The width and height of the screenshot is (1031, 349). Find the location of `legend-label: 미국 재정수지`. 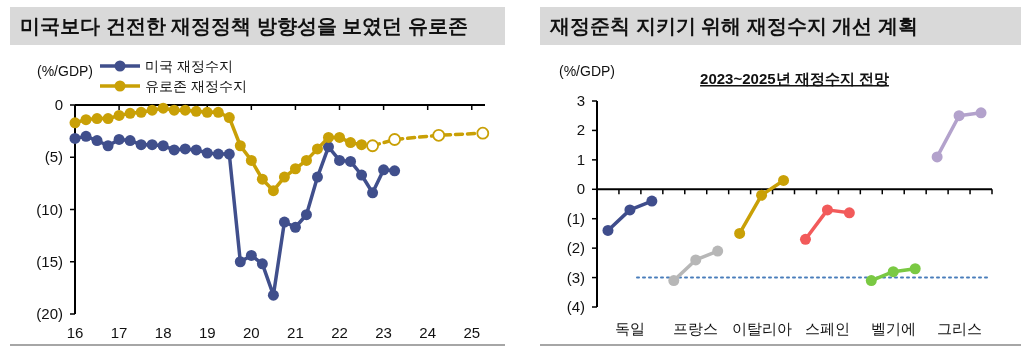

legend-label: 미국 재정수지 is located at coordinates (189, 66).